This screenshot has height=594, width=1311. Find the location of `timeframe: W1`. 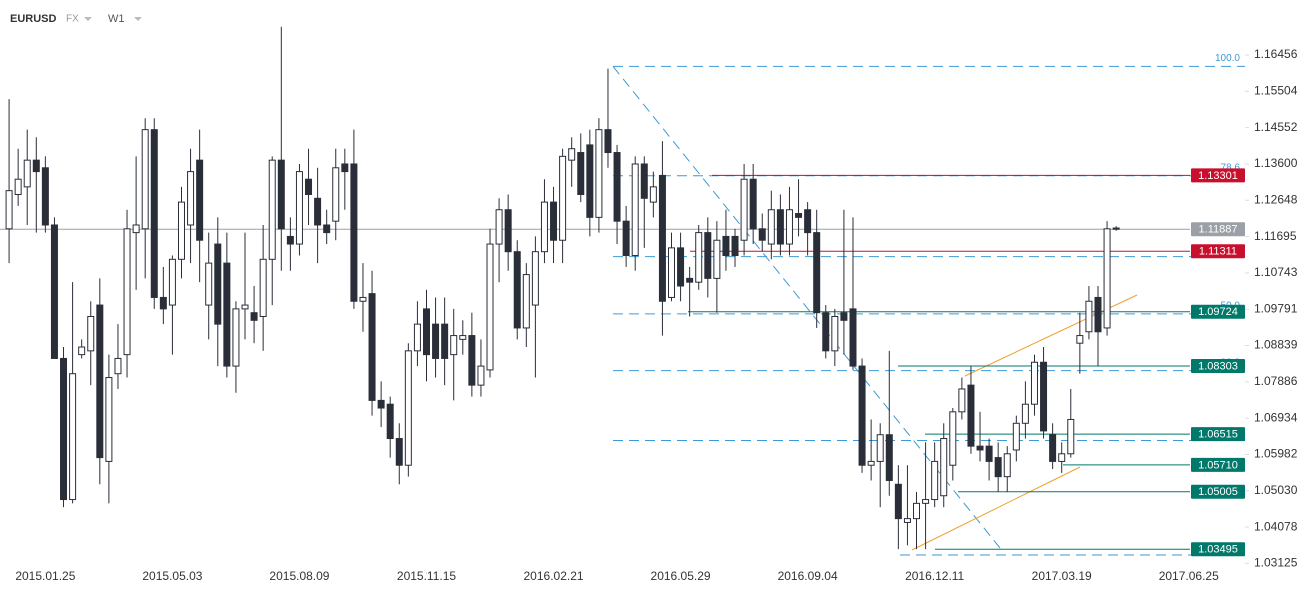

timeframe: W1 is located at coordinates (116, 19).